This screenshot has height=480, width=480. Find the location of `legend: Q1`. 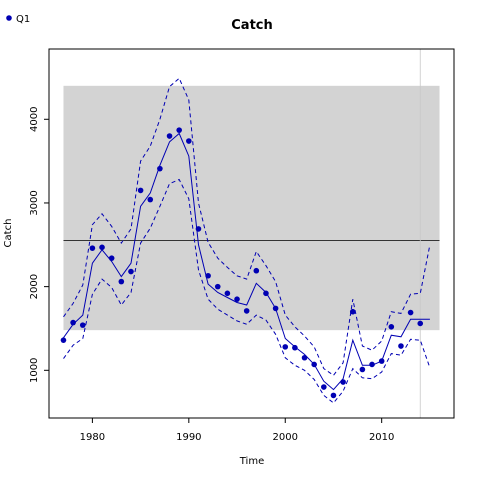

legend: Q1 is located at coordinates (18, 19).